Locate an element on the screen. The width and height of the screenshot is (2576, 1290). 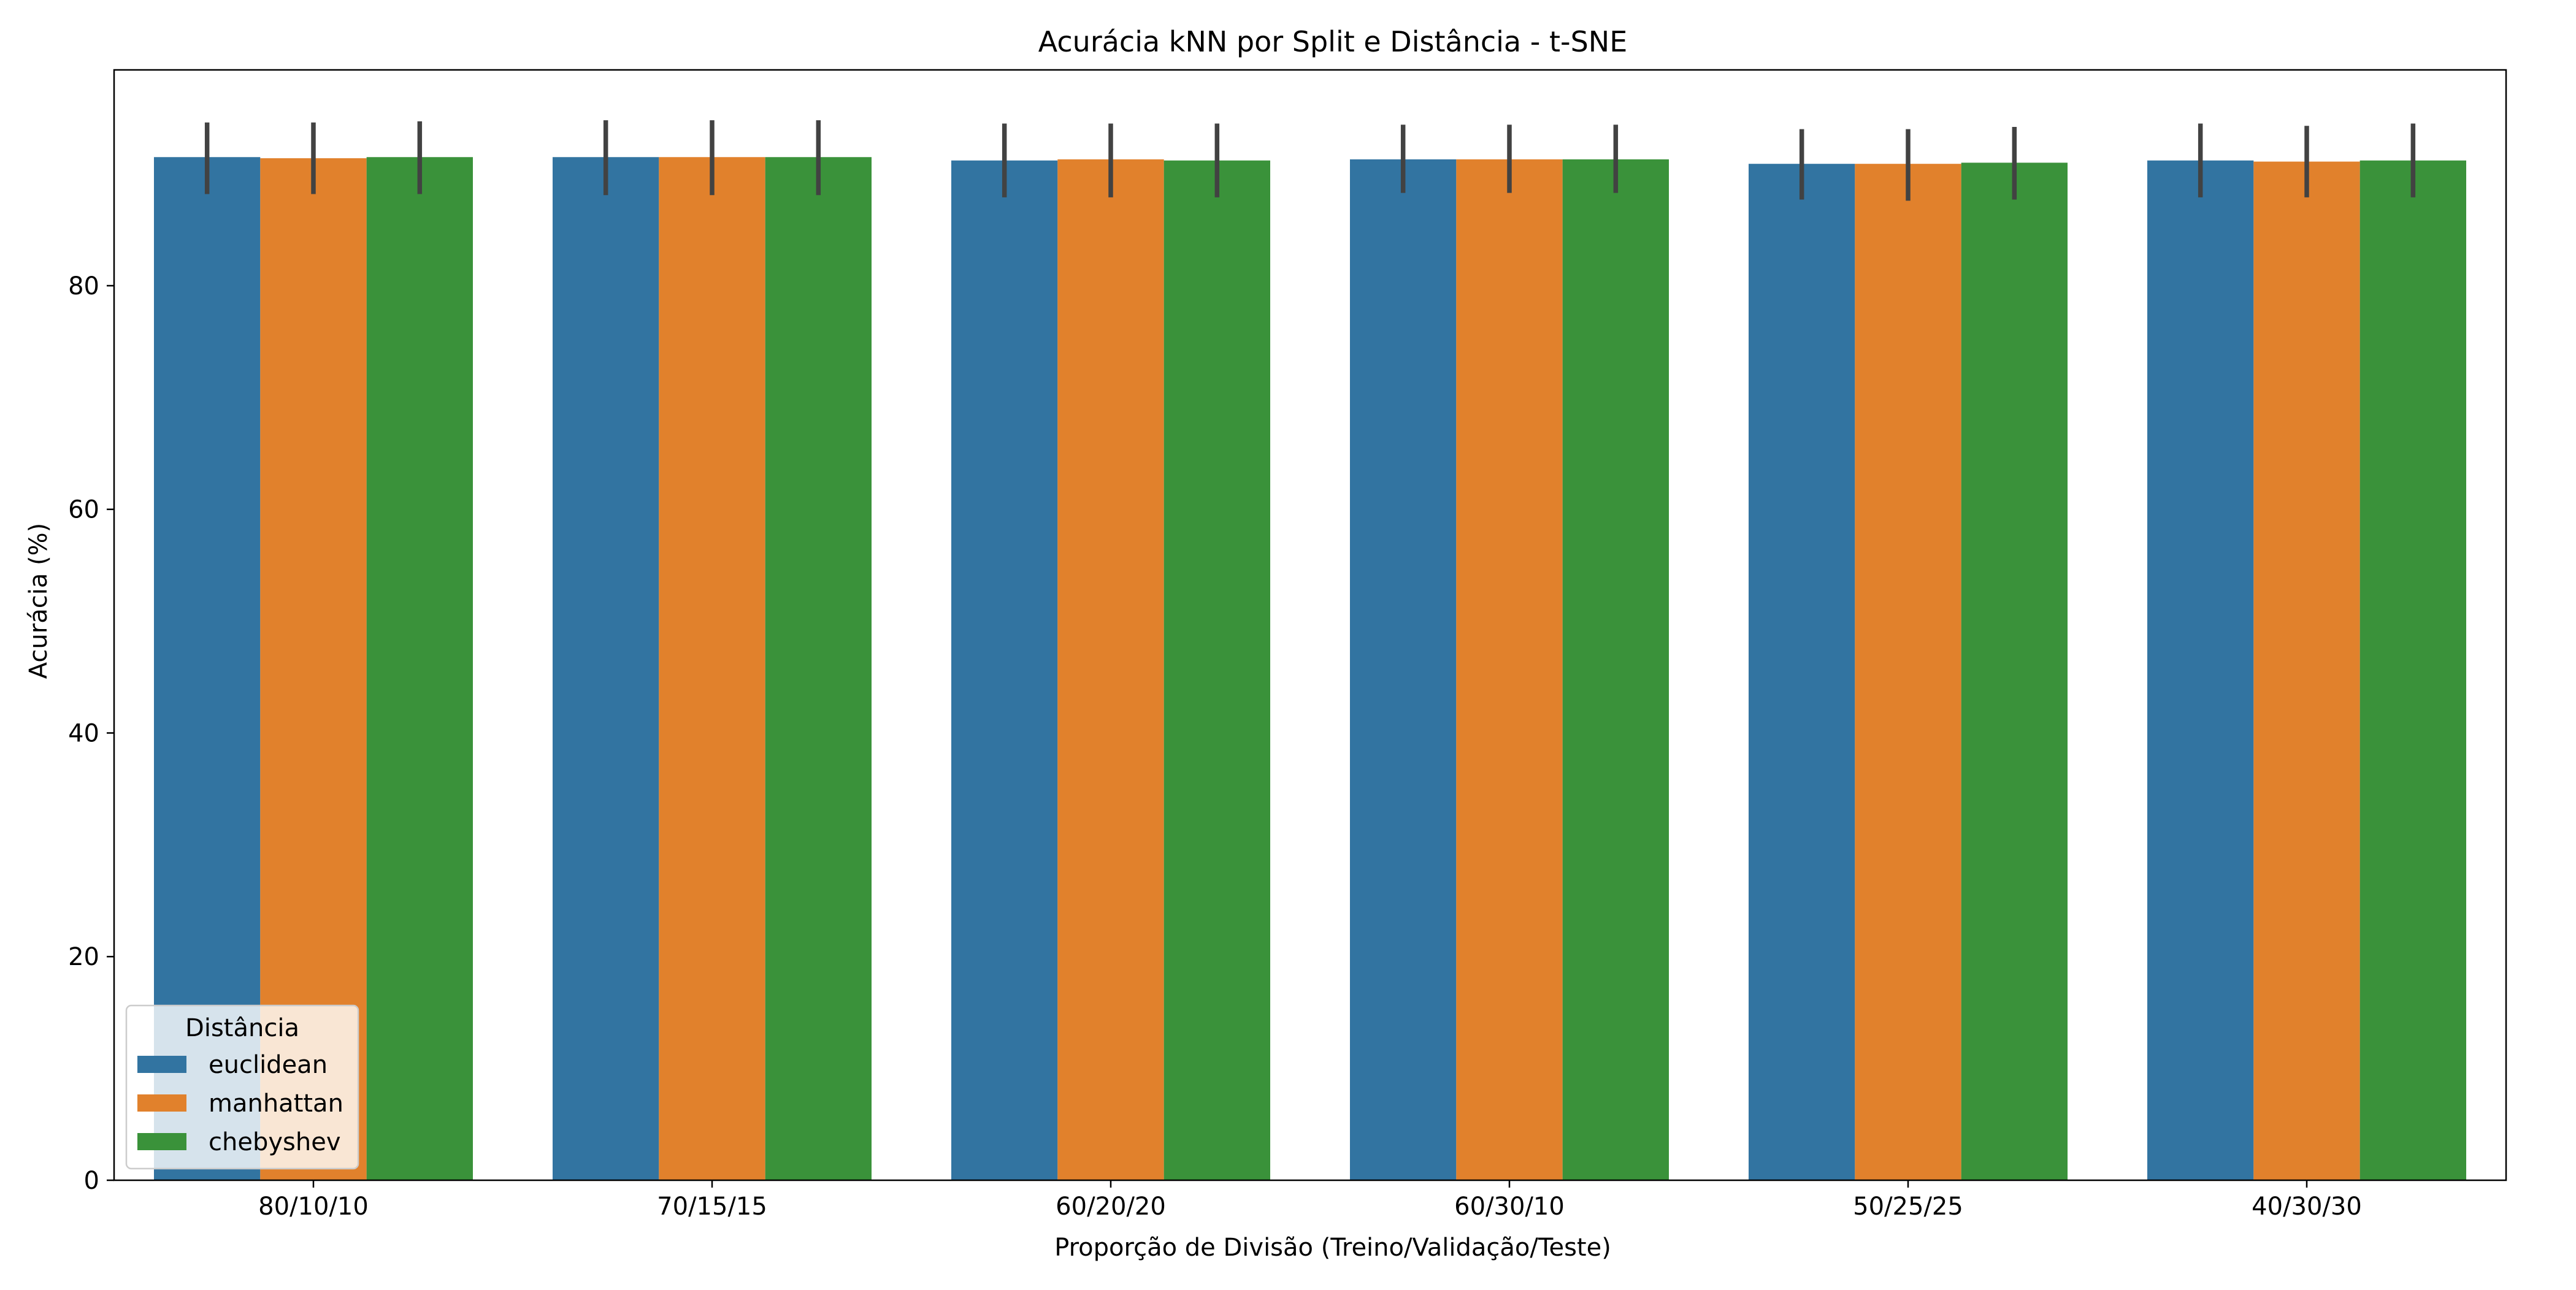
legend-label-euclidean: euclidean is located at coordinates (268, 1065).